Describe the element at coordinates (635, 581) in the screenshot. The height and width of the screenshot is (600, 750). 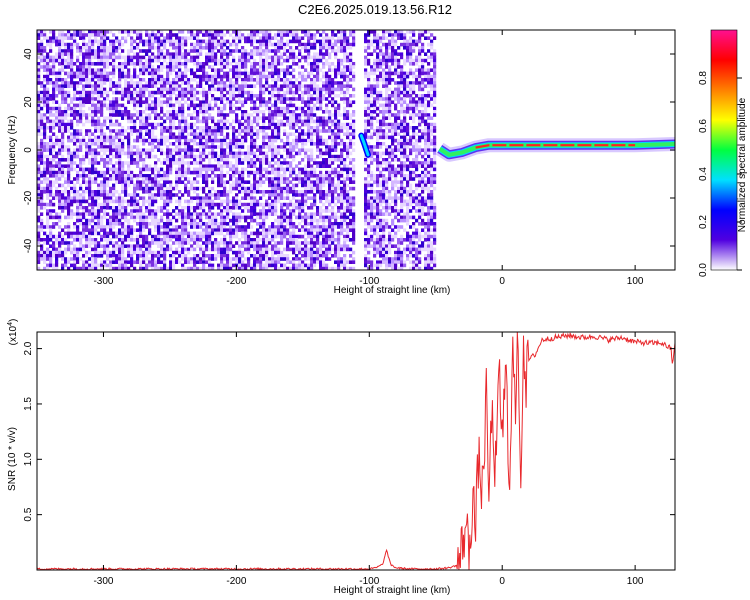
I see `snr-xtick-label: 100` at that location.